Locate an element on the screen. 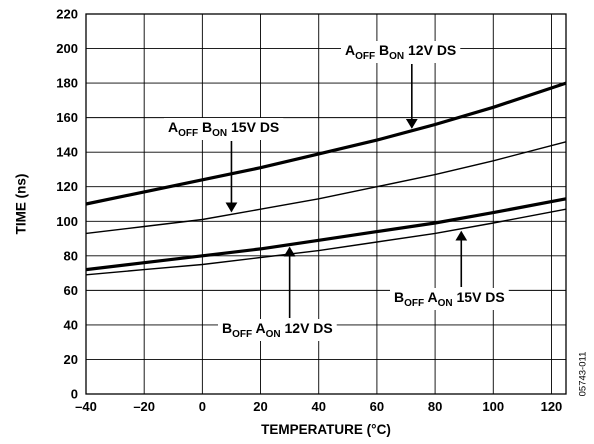 The image size is (594, 444). y-axis-title: TIME (ns) is located at coordinates (21, 204).